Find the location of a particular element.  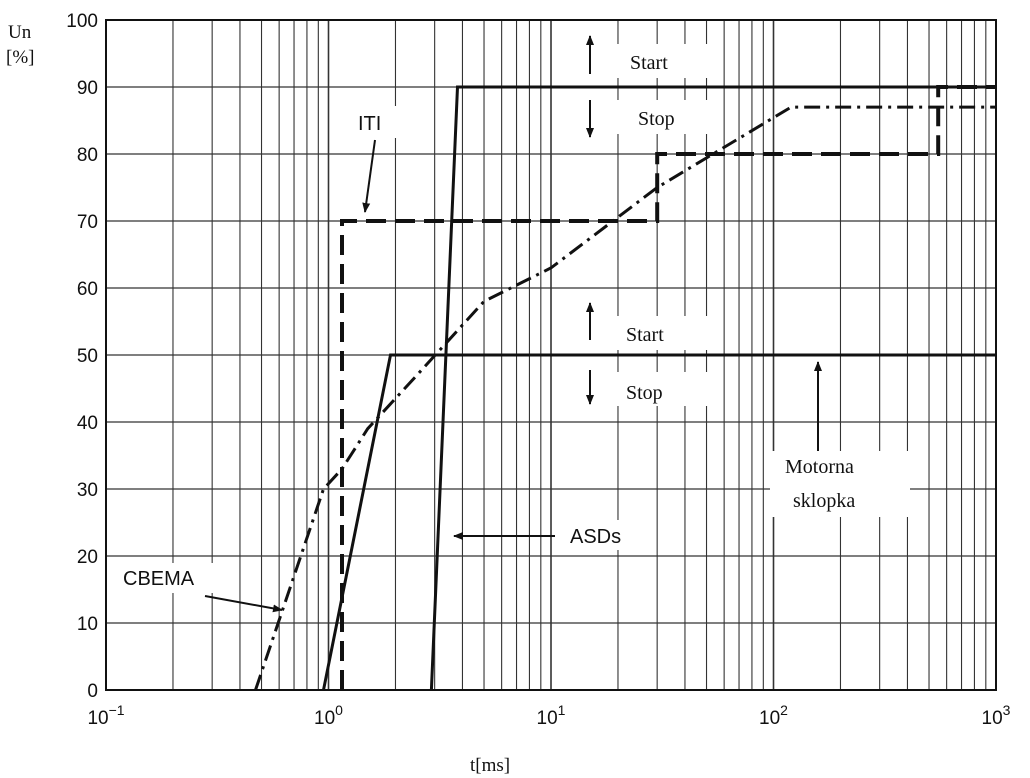

y-tick-labels: 0 10 20 30 40 50 60 70 80 90 100 is located at coordinates (82, 356).